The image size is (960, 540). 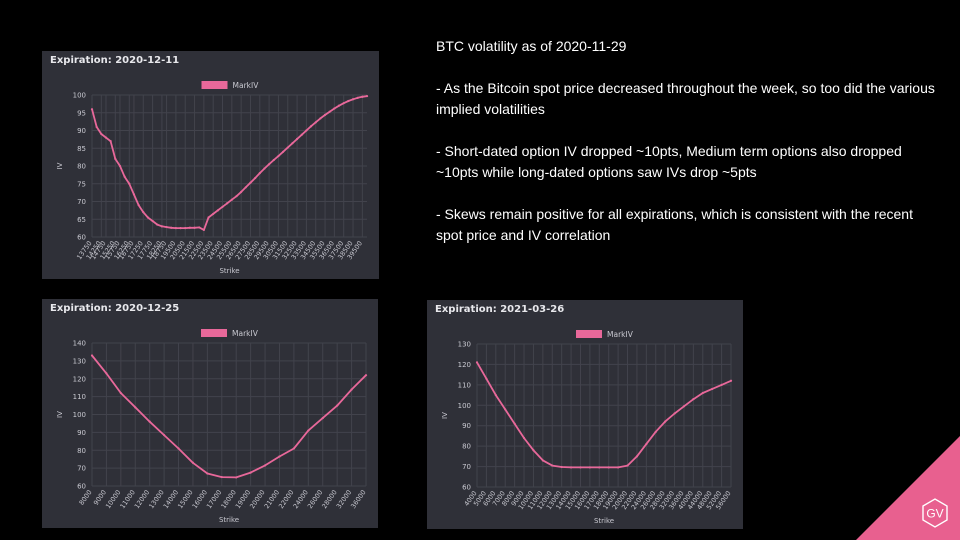 What do you see at coordinates (531, 46) in the screenshot?
I see `notes-title: BTC volatility as of 2020-11-29` at bounding box center [531, 46].